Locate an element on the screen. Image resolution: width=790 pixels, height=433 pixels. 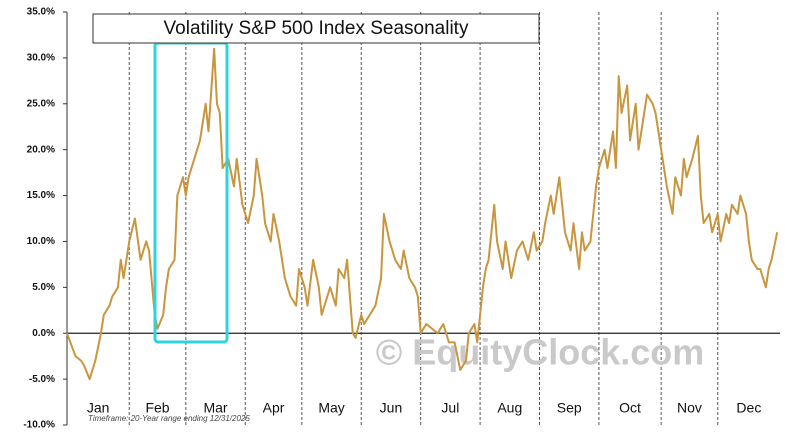
y-tick-label: 15.0% is located at coordinates (41, 195).